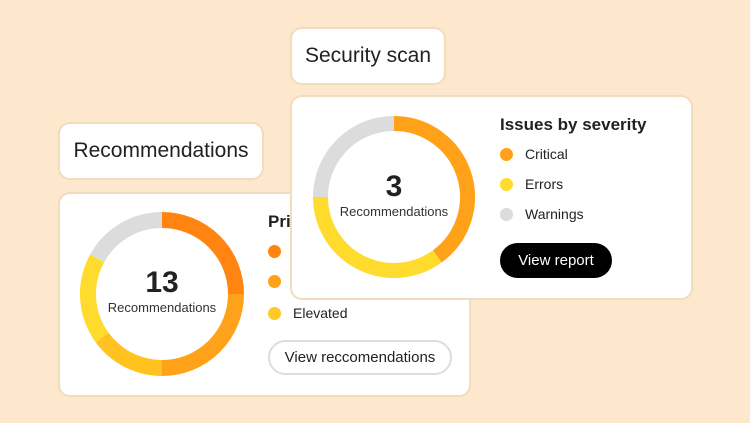 This screenshot has height=423, width=750. I want to click on security-scan-label: Security scan, so click(368, 56).